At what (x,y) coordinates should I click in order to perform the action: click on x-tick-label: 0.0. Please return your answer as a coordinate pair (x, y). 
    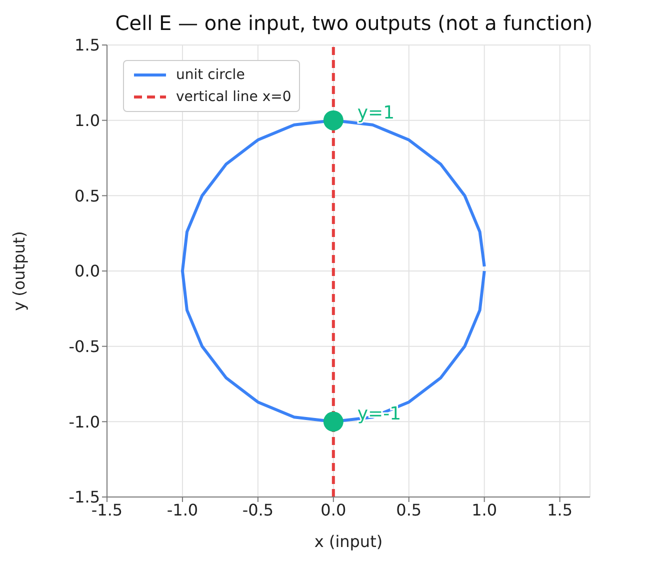
    Looking at the image, I should click on (333, 510).